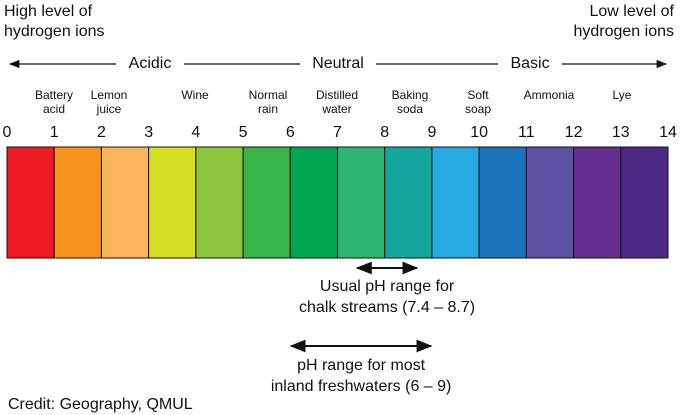  What do you see at coordinates (195, 95) in the screenshot?
I see `substance-label: Wine` at bounding box center [195, 95].